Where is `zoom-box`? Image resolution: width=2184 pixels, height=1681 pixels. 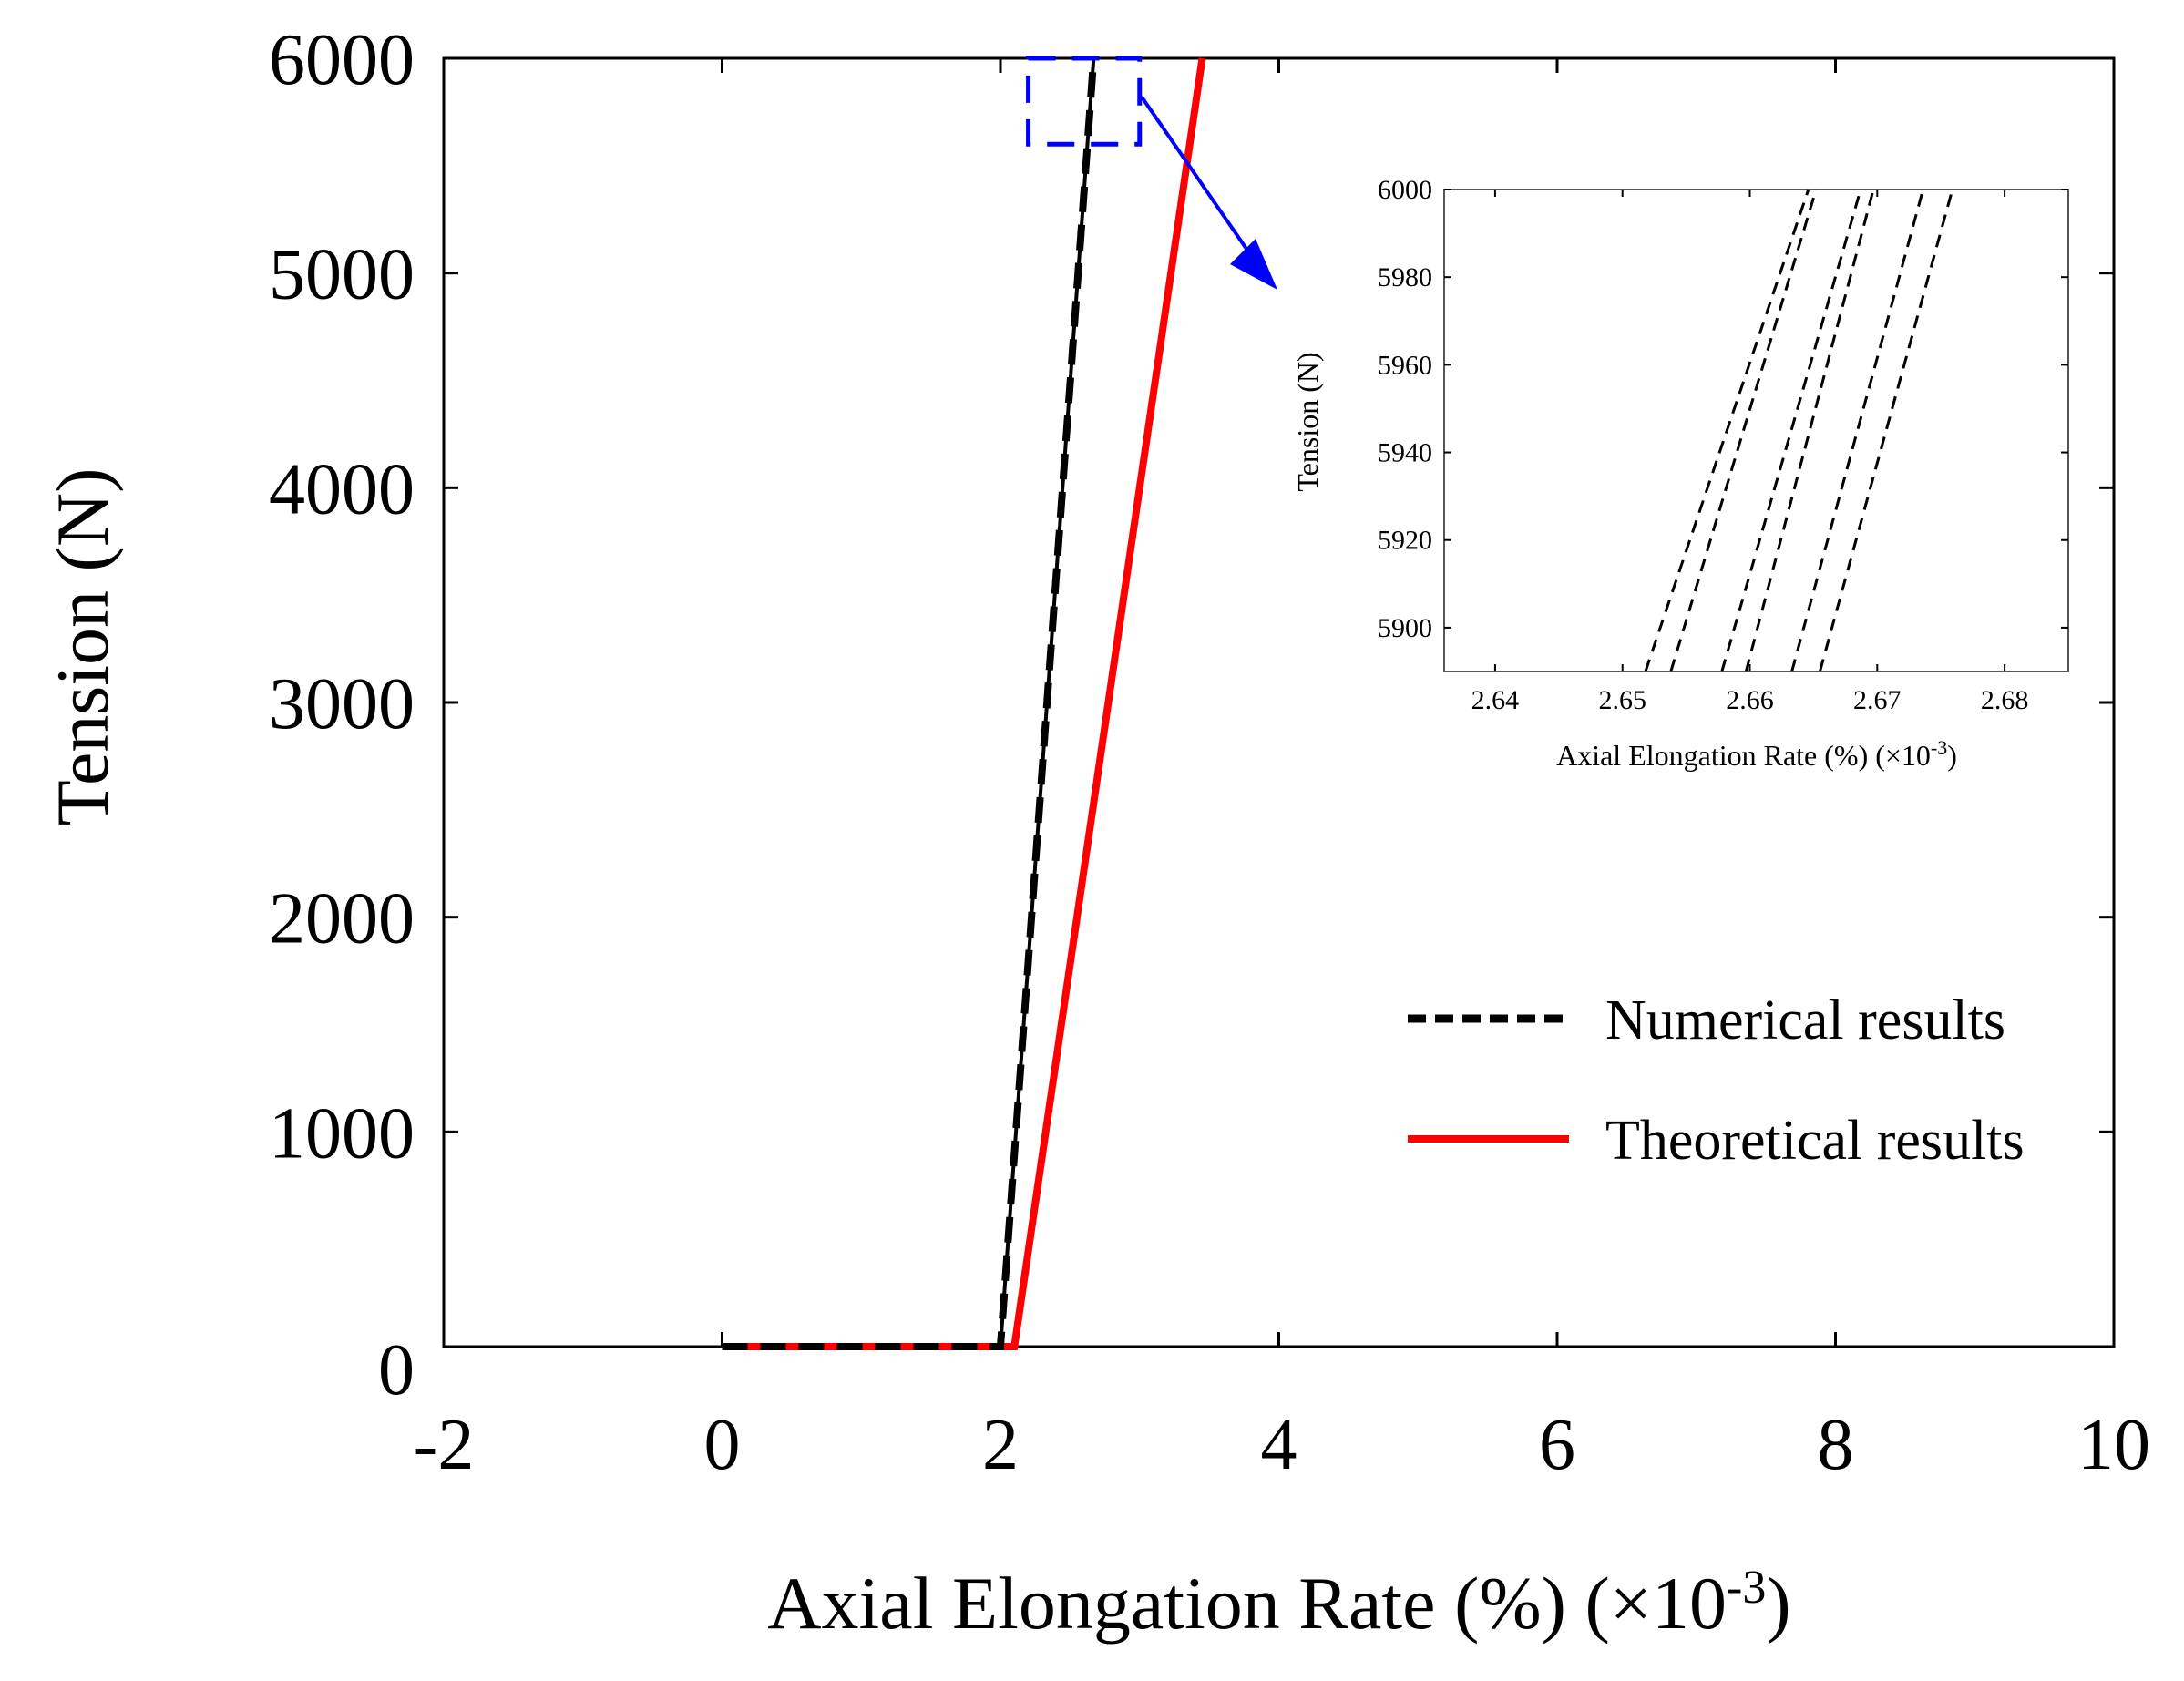 zoom-box is located at coordinates (1085, 101).